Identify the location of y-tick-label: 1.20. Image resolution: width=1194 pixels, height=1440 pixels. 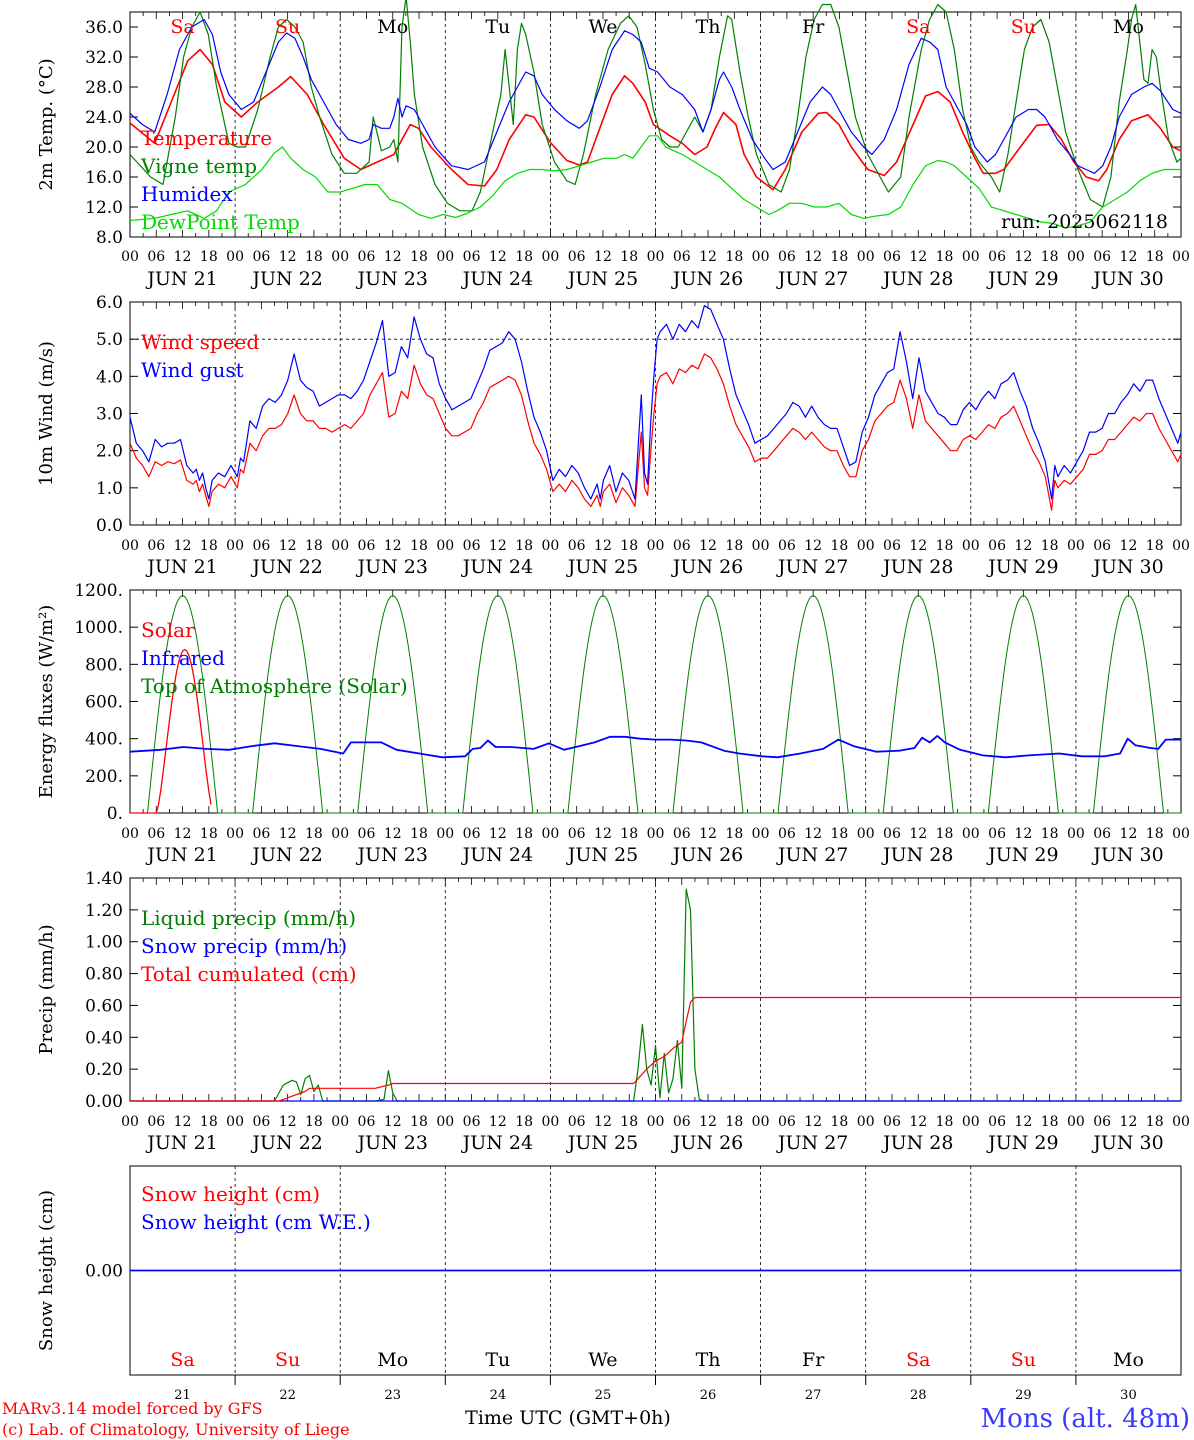
(104, 911).